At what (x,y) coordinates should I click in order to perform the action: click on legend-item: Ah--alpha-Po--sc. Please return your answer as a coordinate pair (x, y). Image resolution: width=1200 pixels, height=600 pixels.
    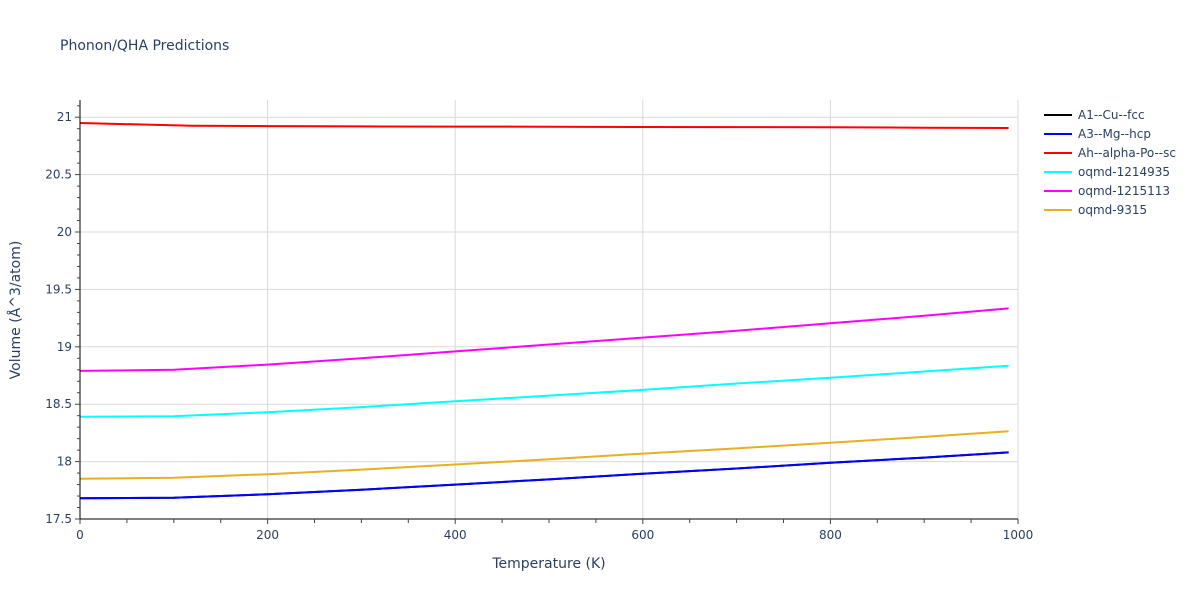
    Looking at the image, I should click on (1110, 153).